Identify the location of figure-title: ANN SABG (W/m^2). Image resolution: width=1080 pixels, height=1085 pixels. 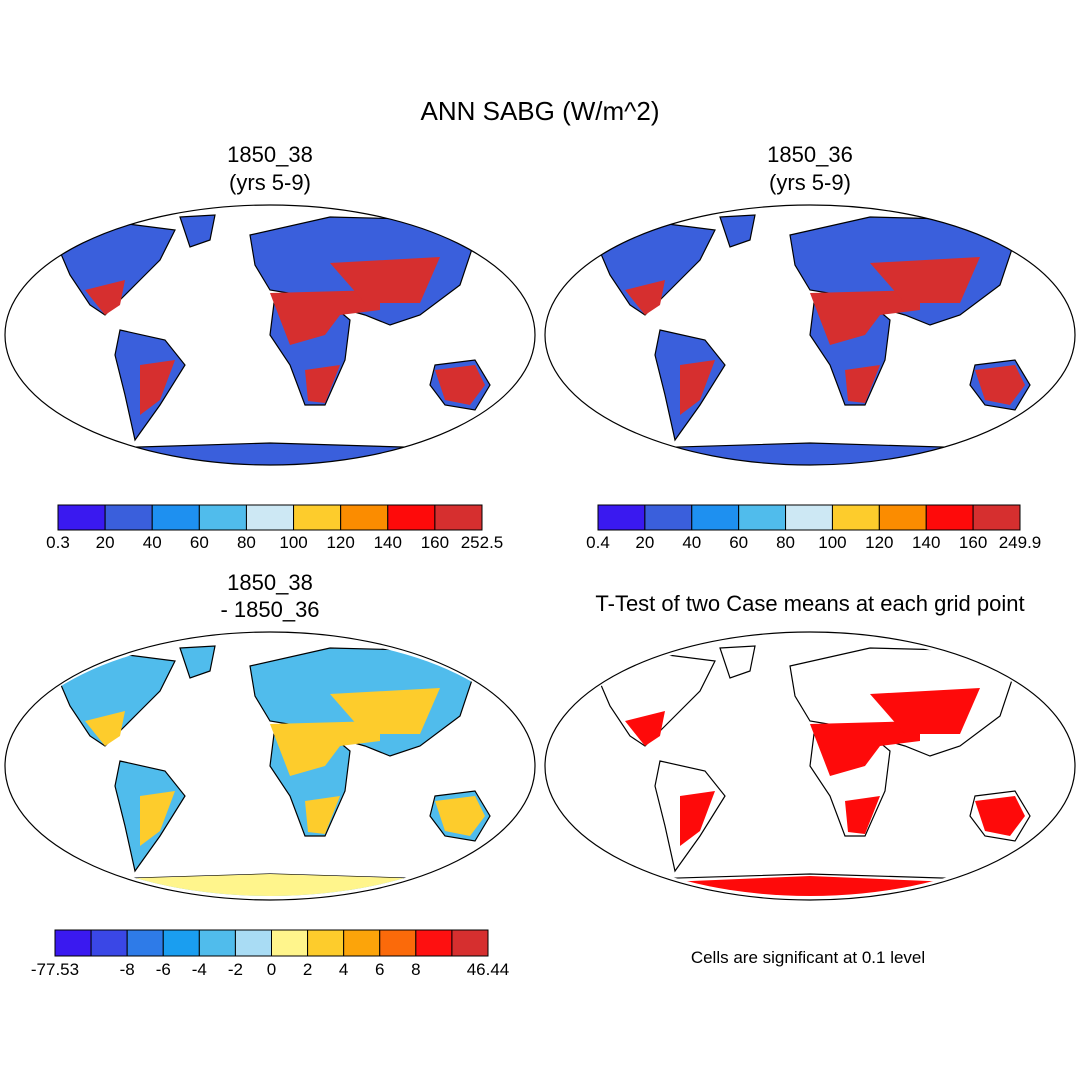
(540, 111).